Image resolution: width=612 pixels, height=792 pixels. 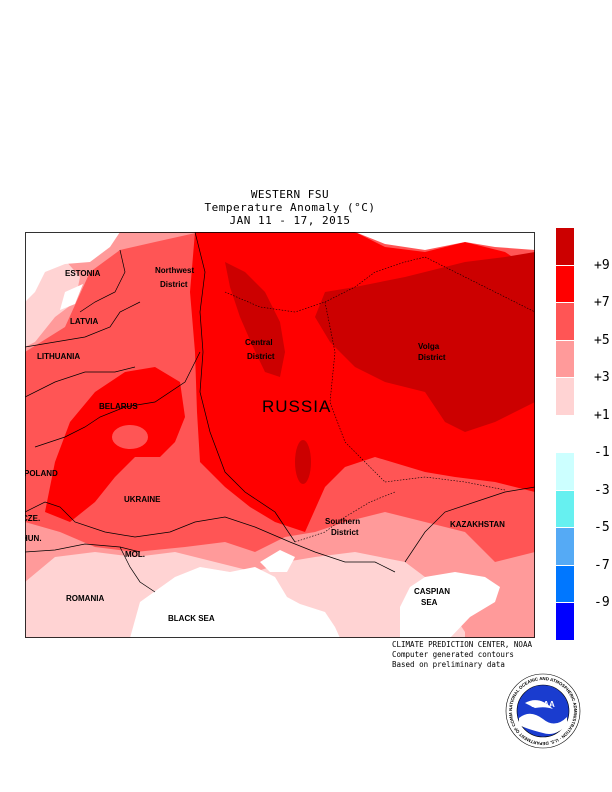 What do you see at coordinates (83, 273) in the screenshot?
I see `label-estonia: ESTONIA` at bounding box center [83, 273].